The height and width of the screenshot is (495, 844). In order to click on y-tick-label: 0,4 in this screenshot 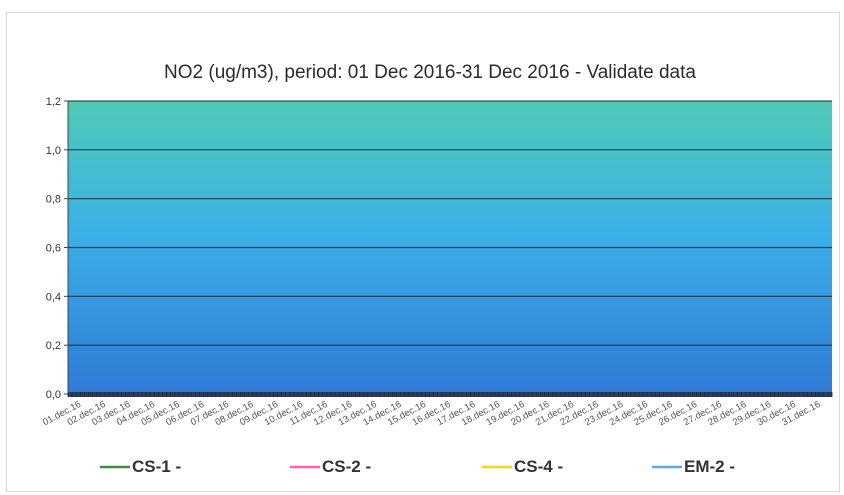, I will do `click(53, 297)`.